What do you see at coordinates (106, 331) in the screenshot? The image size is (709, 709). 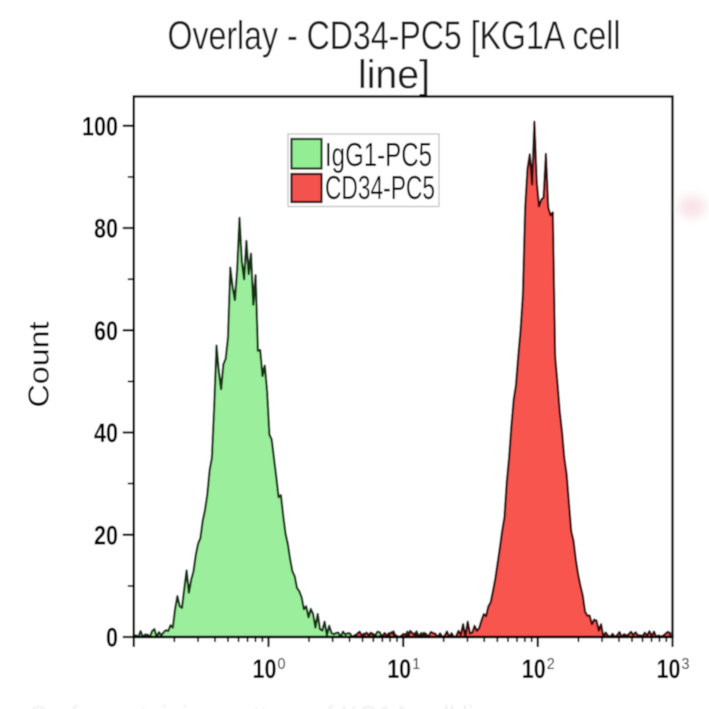 I see `svg-text: 60` at bounding box center [106, 331].